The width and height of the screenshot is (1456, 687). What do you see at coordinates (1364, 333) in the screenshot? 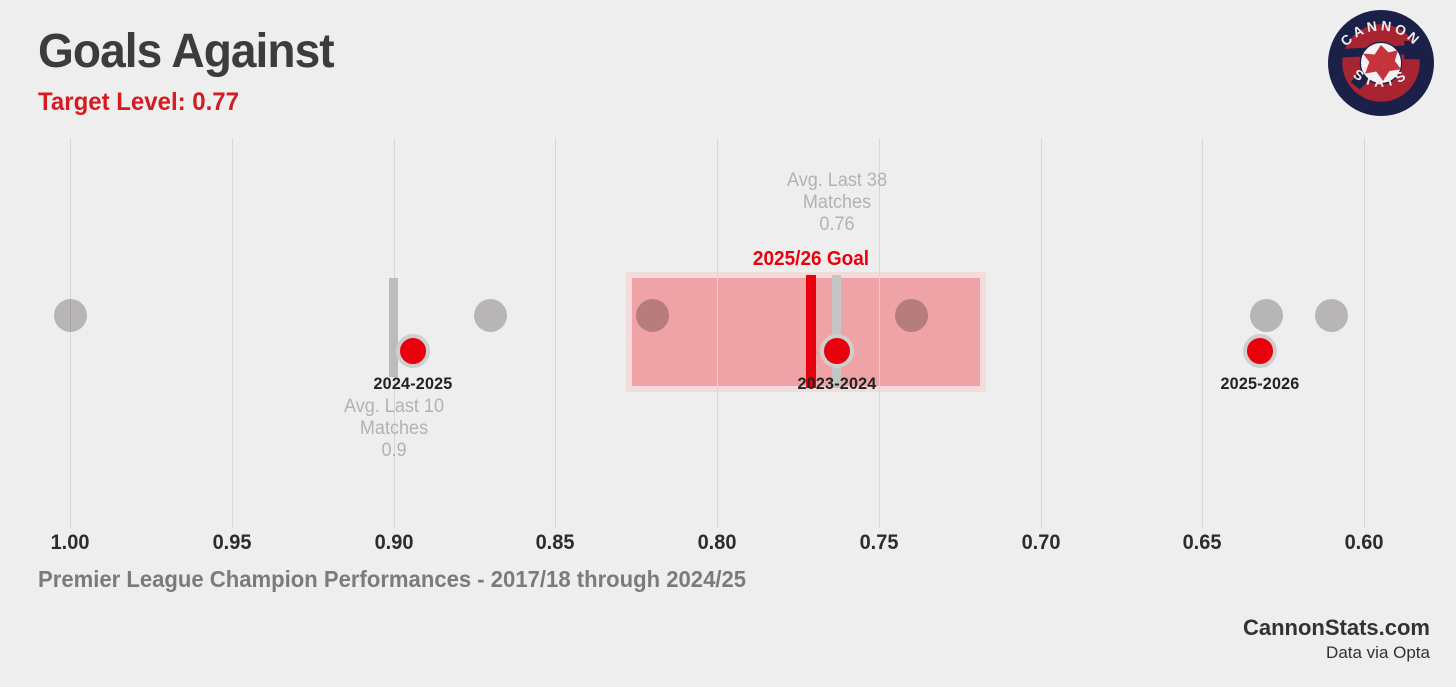
I see `gridline-0.60` at bounding box center [1364, 333].